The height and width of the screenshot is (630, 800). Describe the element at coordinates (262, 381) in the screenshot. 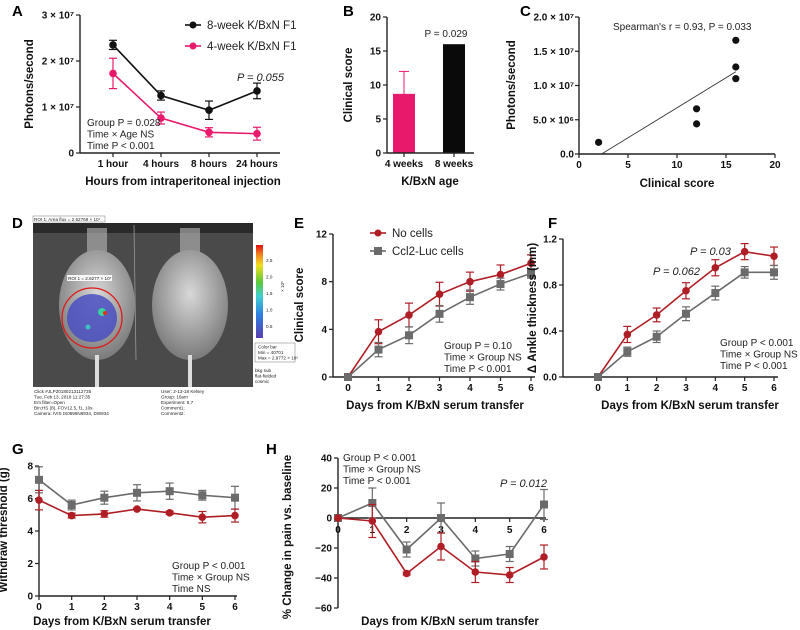

I see `imaging-note: cosmic` at that location.